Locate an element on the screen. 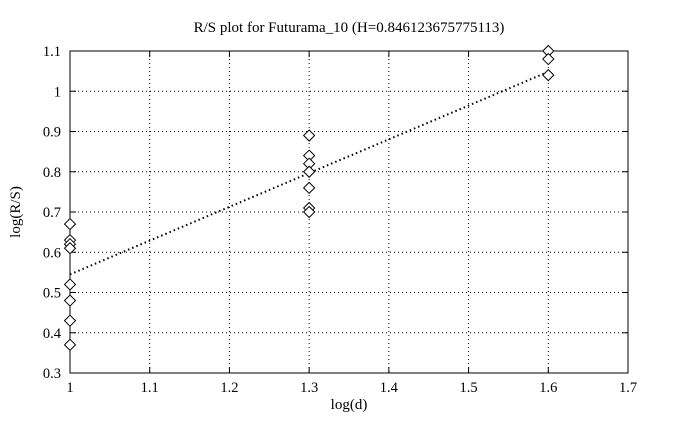 The width and height of the screenshot is (686, 430). y-tick-label: 0.8 is located at coordinates (52, 173).